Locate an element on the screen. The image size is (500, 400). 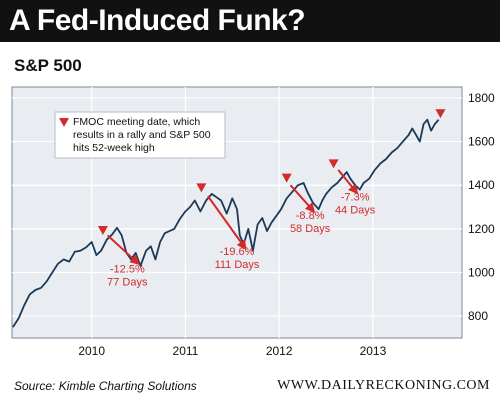
x-tick-label: 2013 is located at coordinates (373, 351).